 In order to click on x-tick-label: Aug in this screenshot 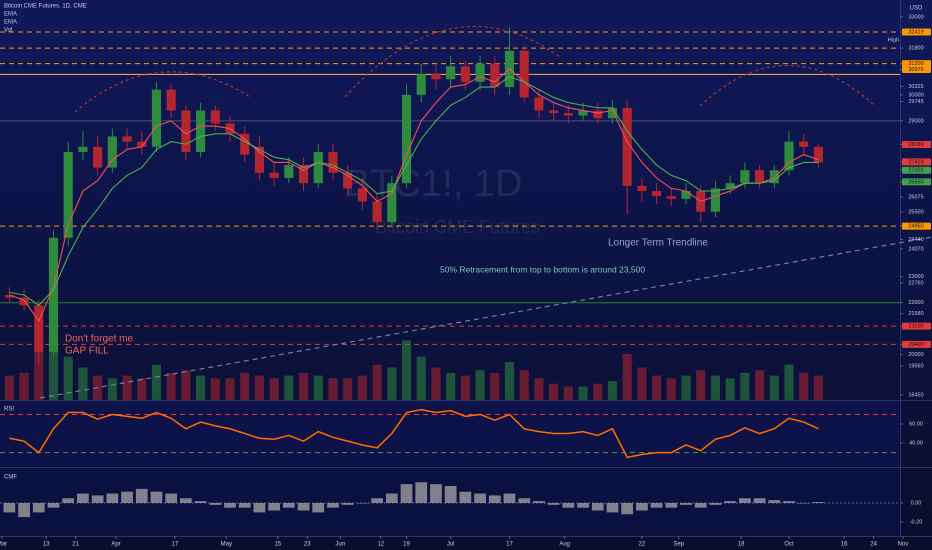, I will do `click(564, 545)`.